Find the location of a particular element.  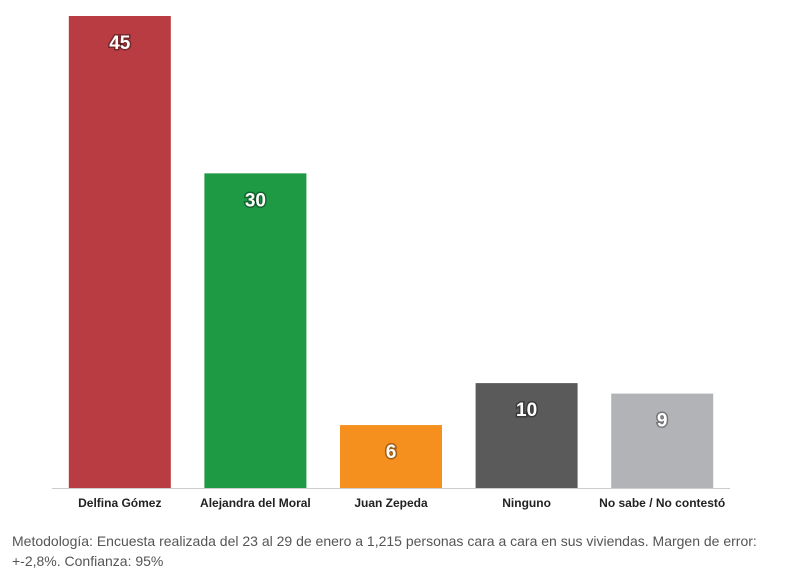

x-tick-label: No sabe / No contestó is located at coordinates (662, 503).